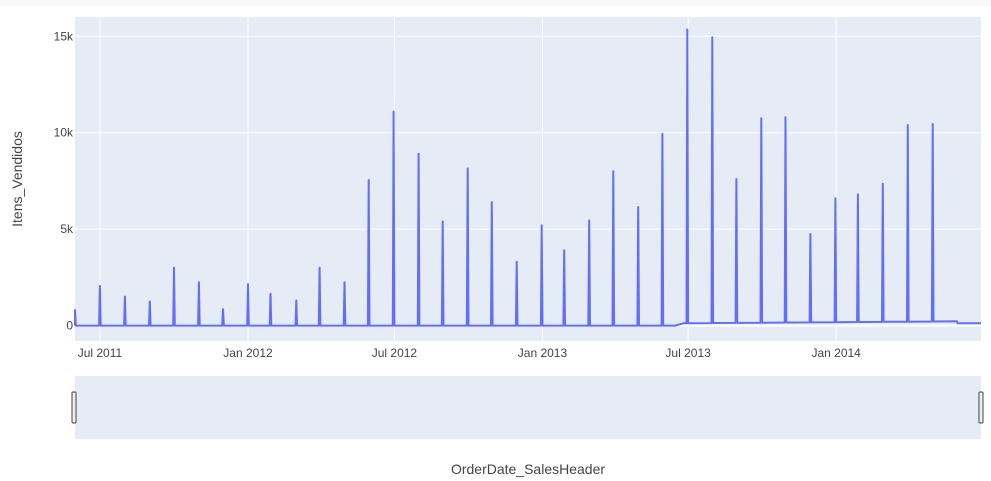 The image size is (991, 481). What do you see at coordinates (69, 326) in the screenshot?
I see `y-tick-label: 0` at bounding box center [69, 326].